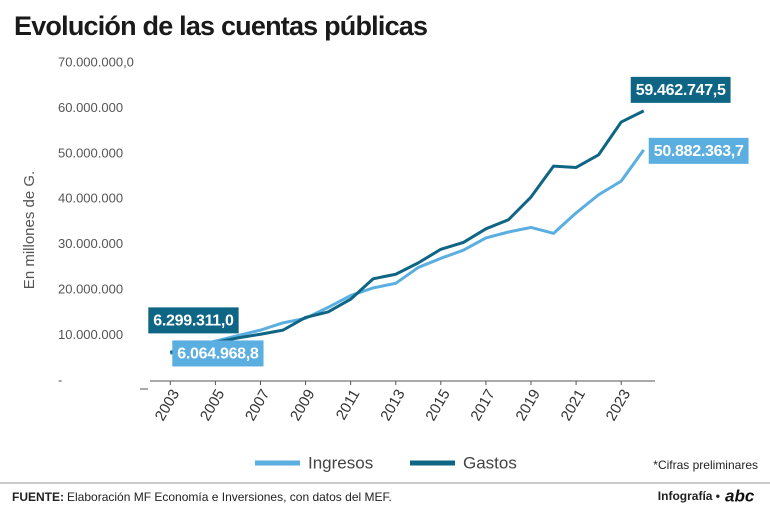 This screenshot has height=513, width=770. I want to click on value-label: 6.064.968,8, so click(218, 354).